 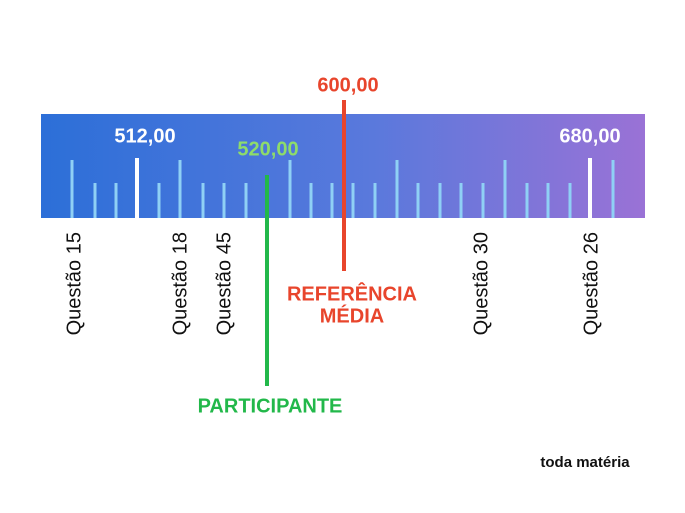 What do you see at coordinates (347, 85) in the screenshot?
I see `marker-label: 600,00` at bounding box center [347, 85].